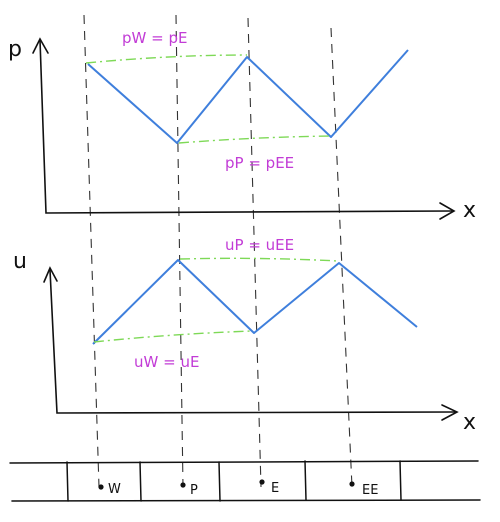 The height and width of the screenshot is (522, 500). What do you see at coordinates (341, 257) in the screenshot?
I see `guide-line-ee` at bounding box center [341, 257].